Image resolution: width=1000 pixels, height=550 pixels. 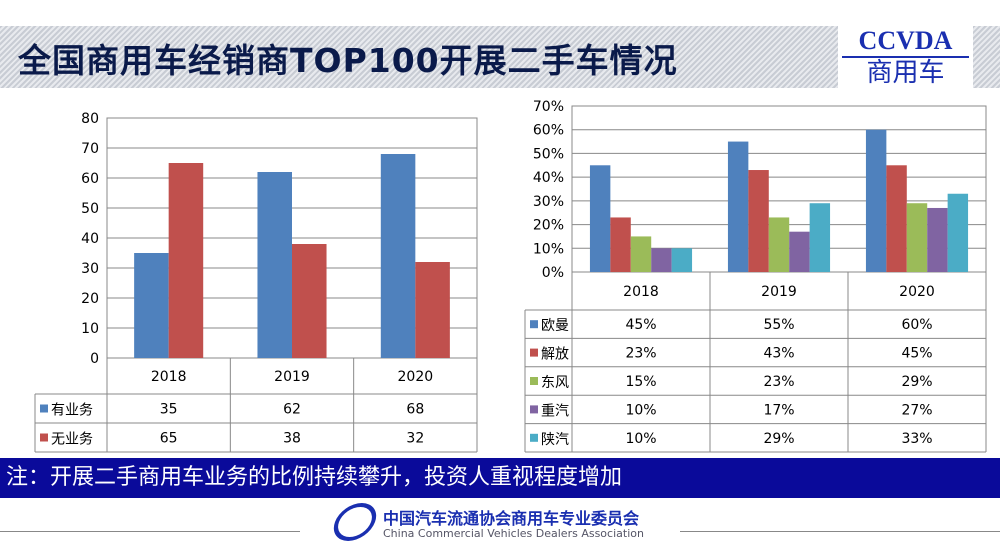 I want to click on y-tick-label: 30%, so click(x=548, y=202).